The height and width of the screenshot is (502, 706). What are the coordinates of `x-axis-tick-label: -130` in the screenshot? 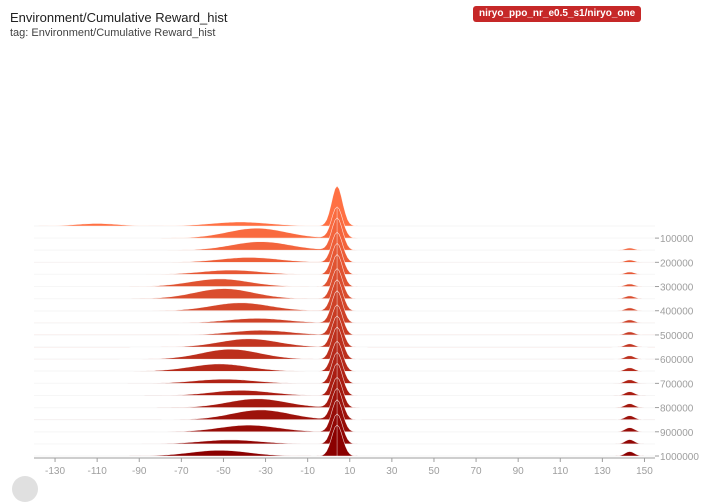 It's located at (55, 471).